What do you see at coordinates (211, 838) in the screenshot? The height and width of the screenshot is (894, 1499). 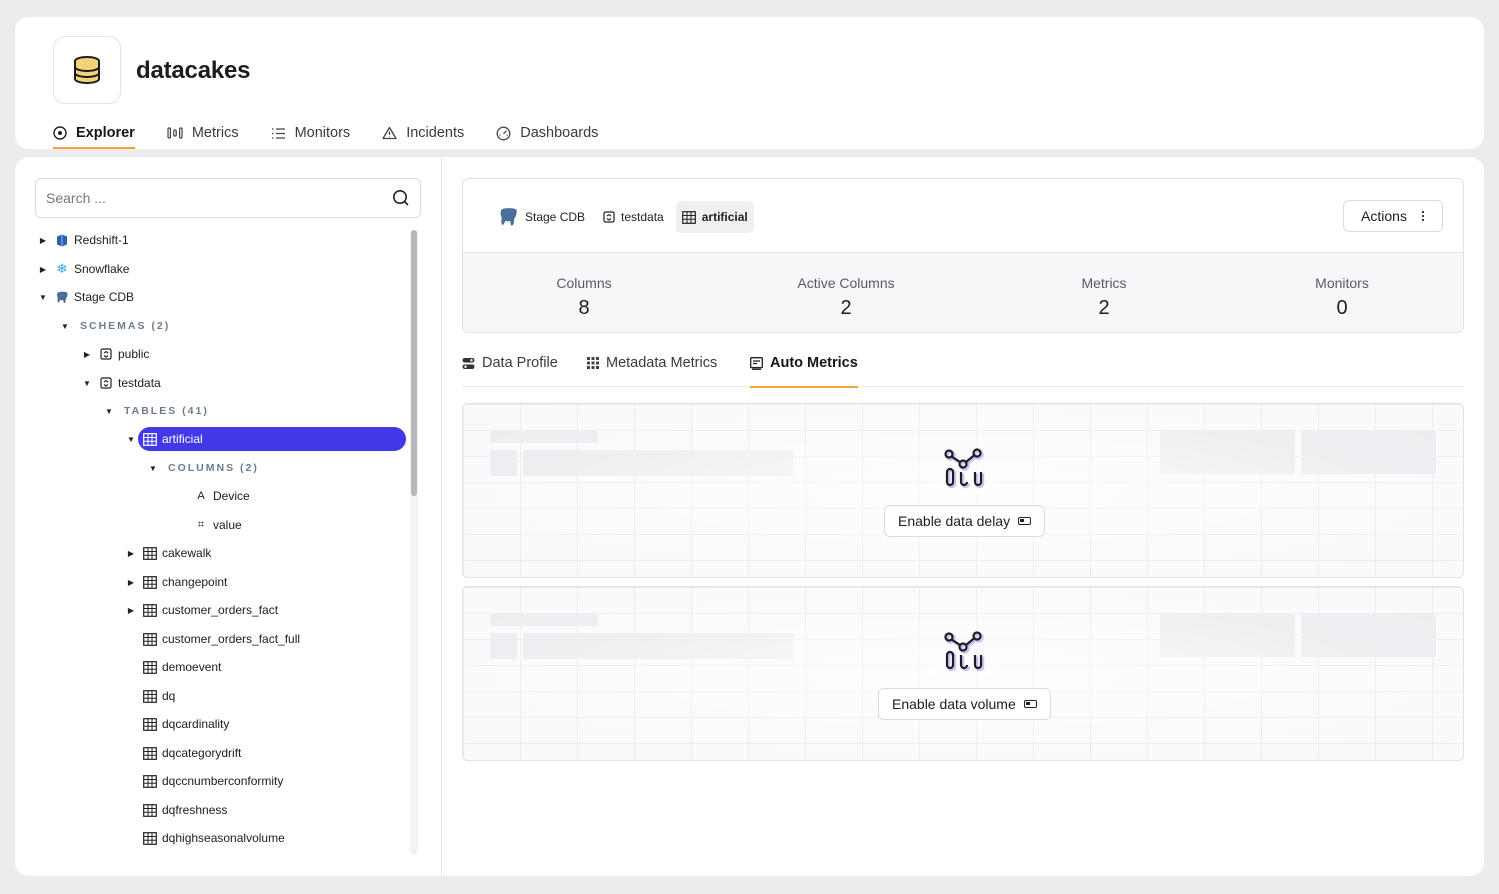 I see `tree-table-row: dqhighseasonalvolume` at bounding box center [211, 838].